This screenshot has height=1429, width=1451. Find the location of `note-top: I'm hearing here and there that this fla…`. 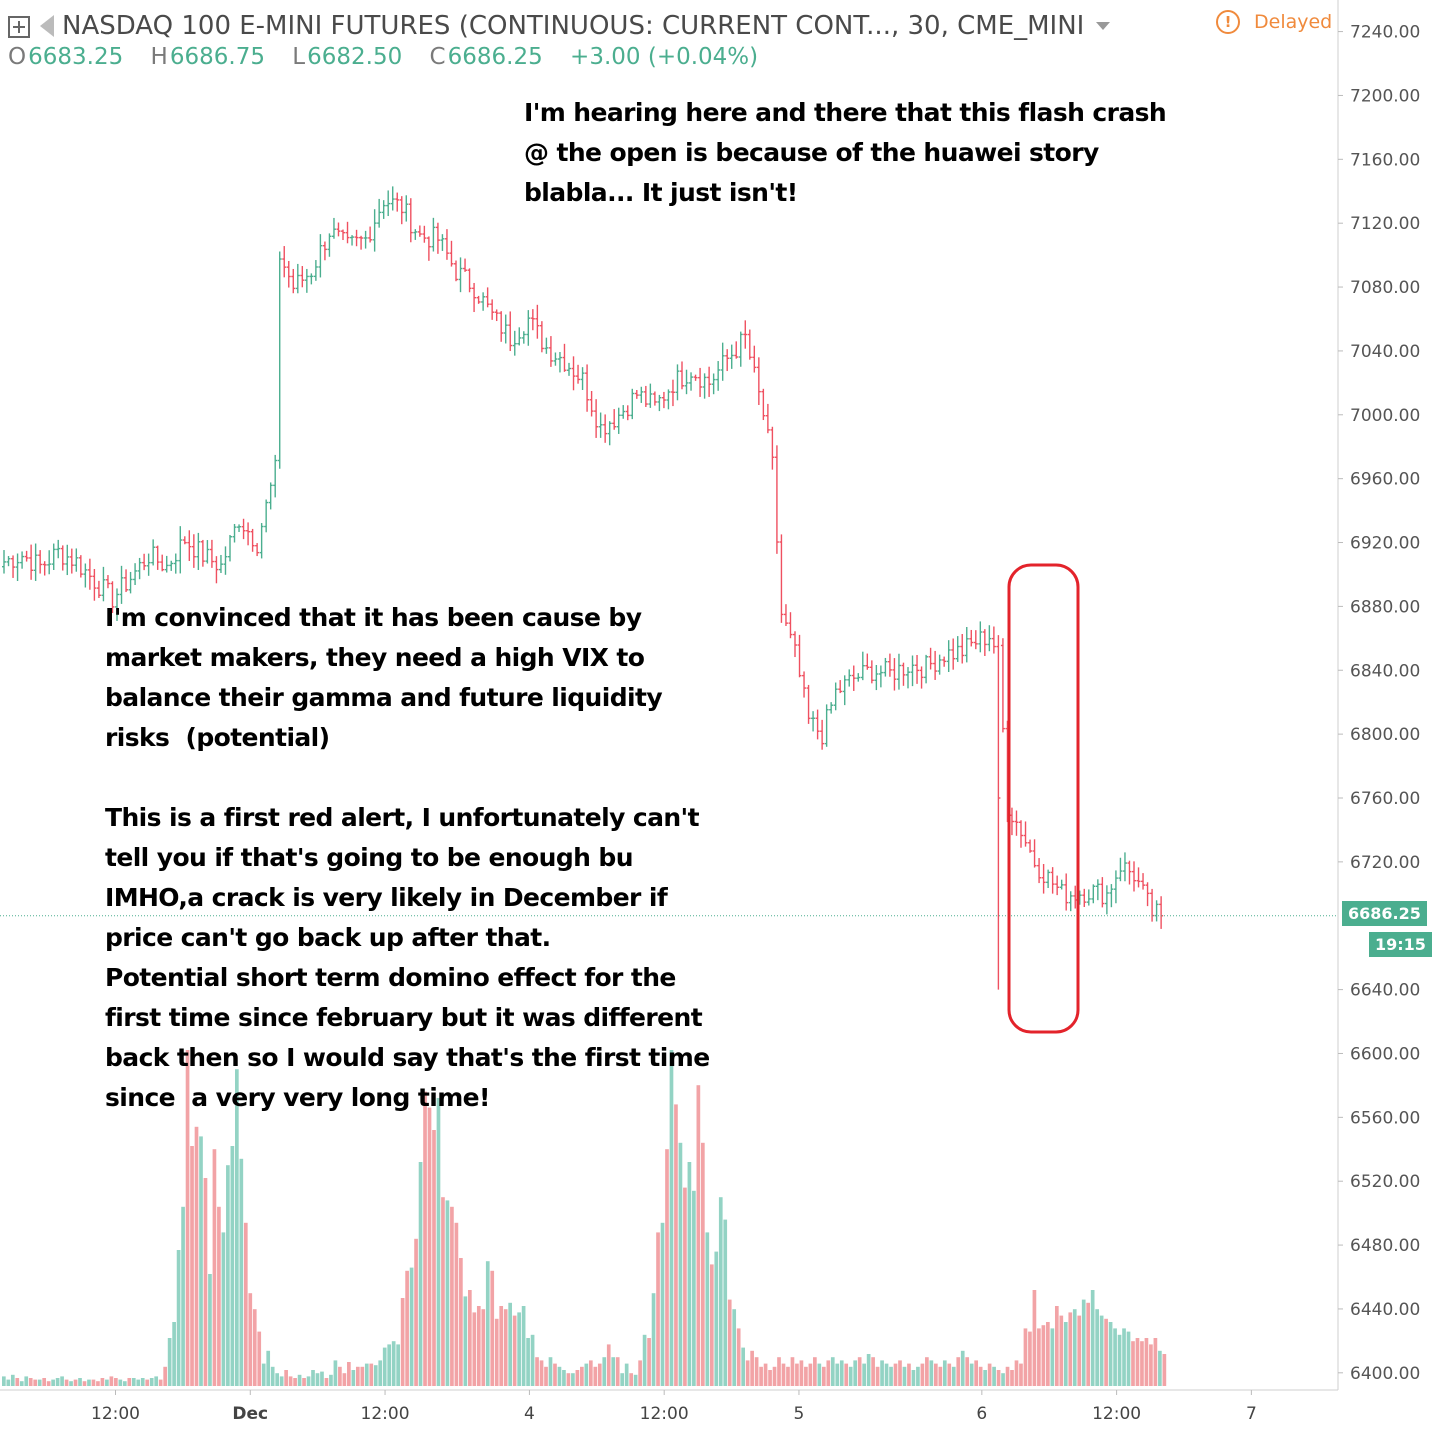

note-top: I'm hearing here and there that this fla… is located at coordinates (845, 152).